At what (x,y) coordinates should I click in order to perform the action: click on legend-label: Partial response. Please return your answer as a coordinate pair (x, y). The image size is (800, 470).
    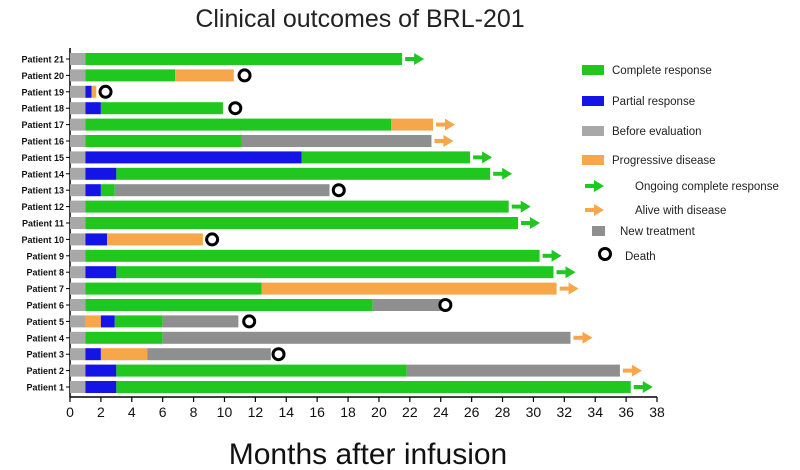
    Looking at the image, I should click on (653, 102).